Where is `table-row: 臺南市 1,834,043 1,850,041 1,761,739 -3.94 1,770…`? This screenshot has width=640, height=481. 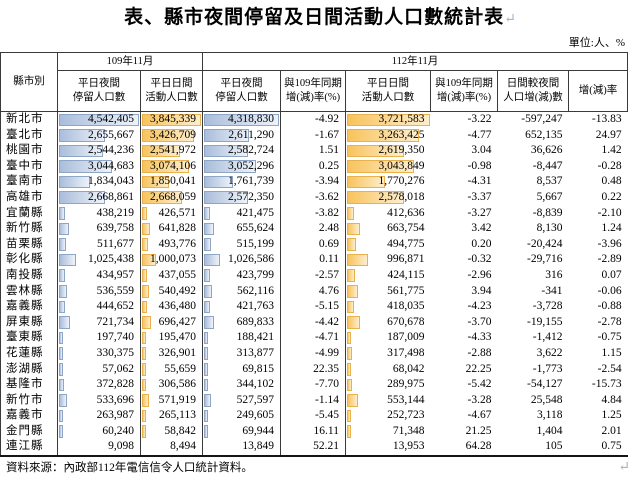
table-row: 臺南市 1,834,043 1,850,041 1,761,739 -3.94 1,770… is located at coordinates (314, 182).